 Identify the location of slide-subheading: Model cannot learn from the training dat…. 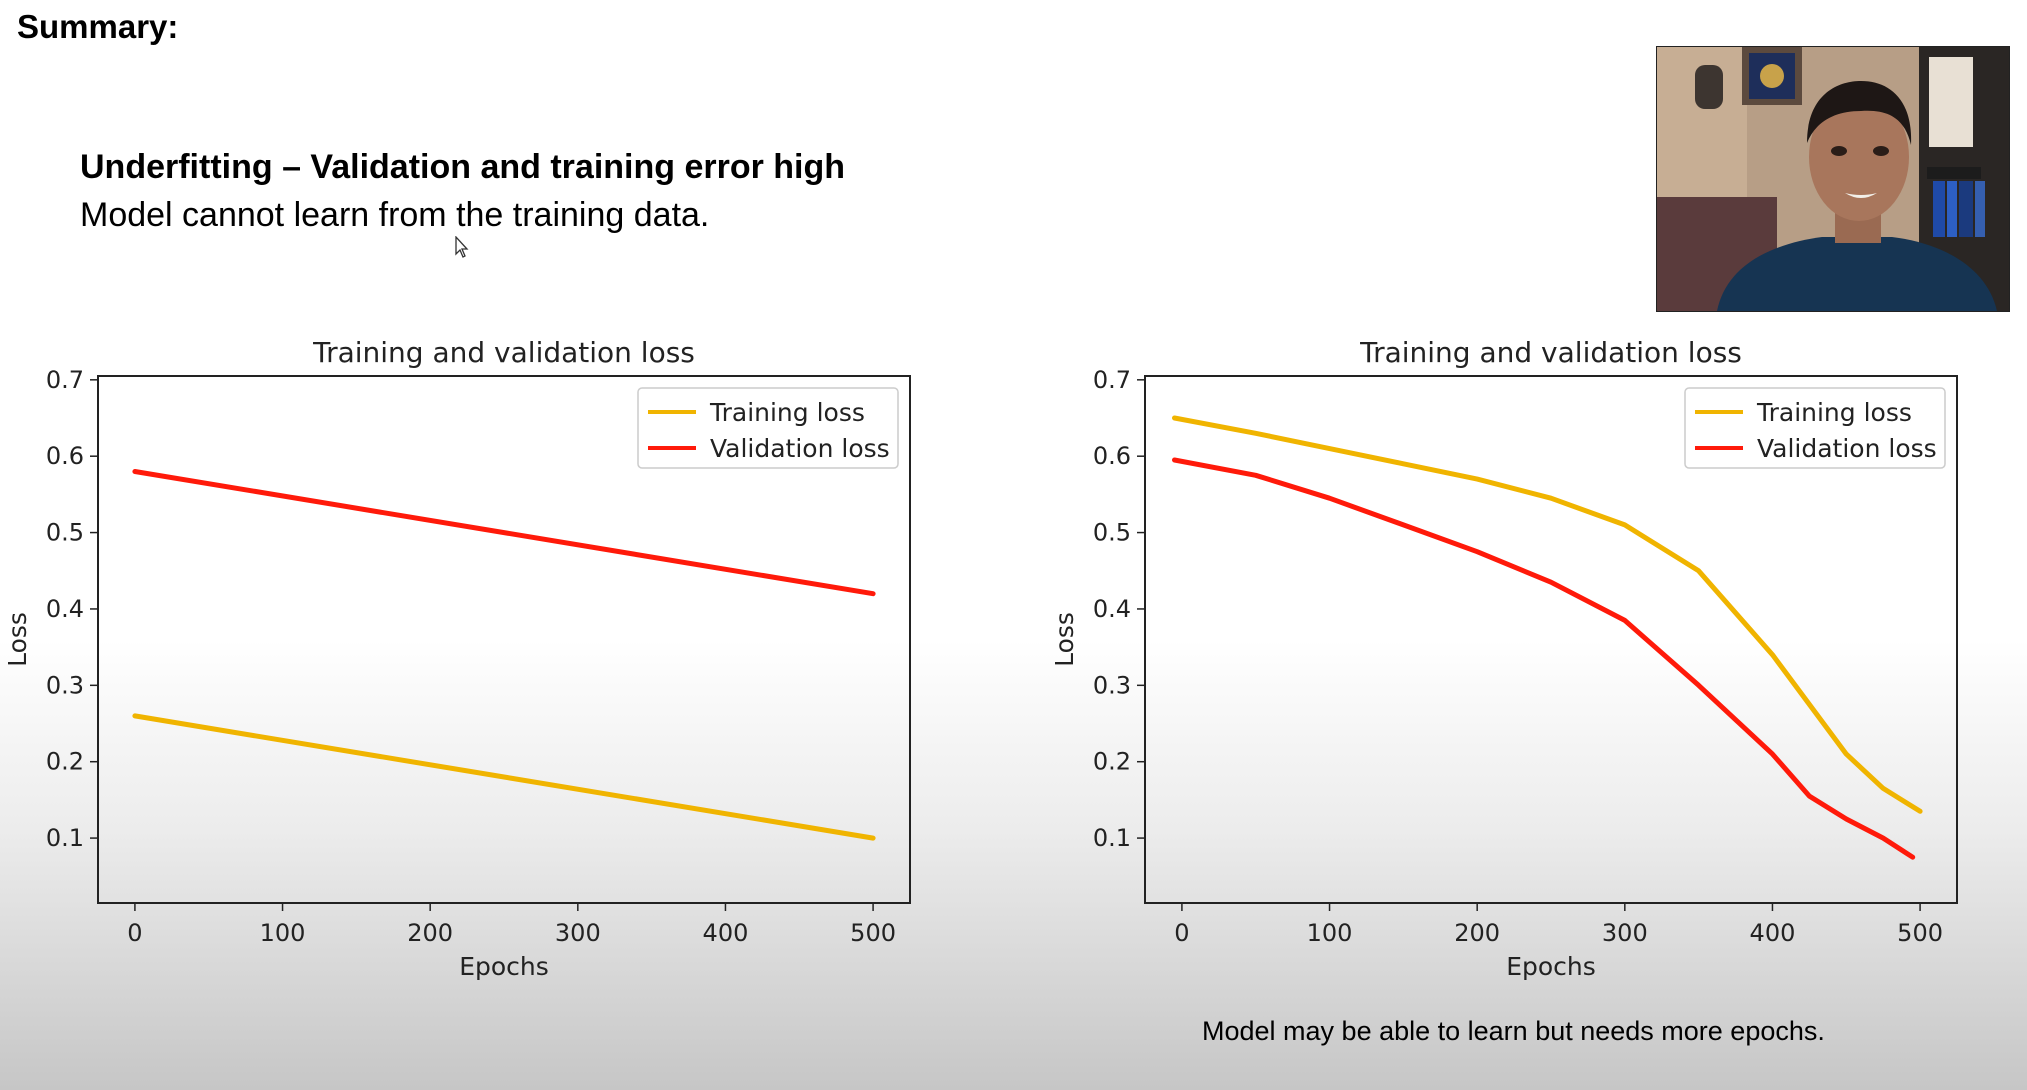
(395, 215).